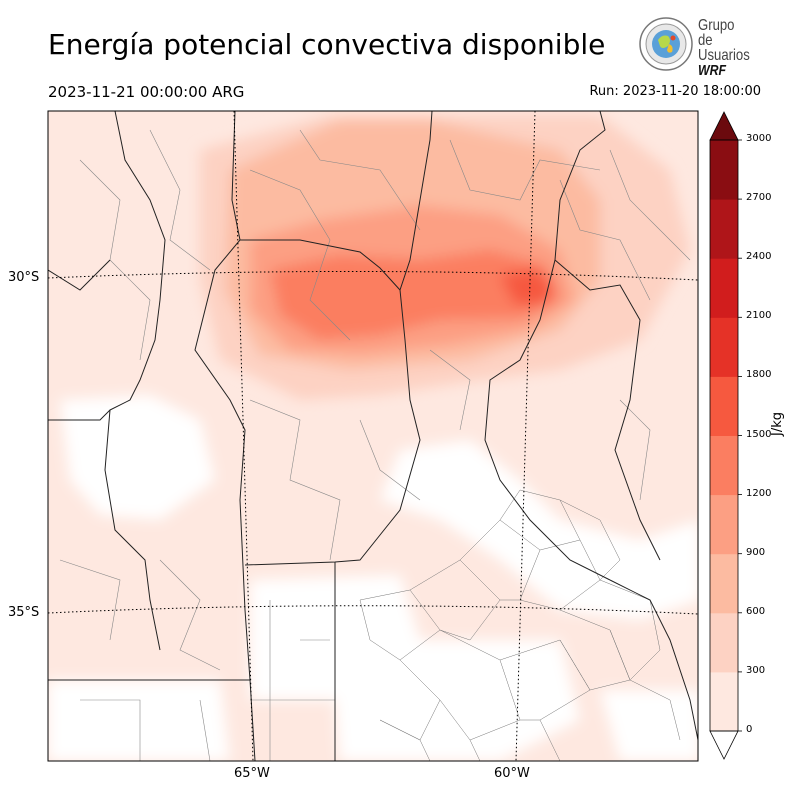  What do you see at coordinates (327, 44) in the screenshot?
I see `chart-title: Energía potencial convectiva disponible` at bounding box center [327, 44].